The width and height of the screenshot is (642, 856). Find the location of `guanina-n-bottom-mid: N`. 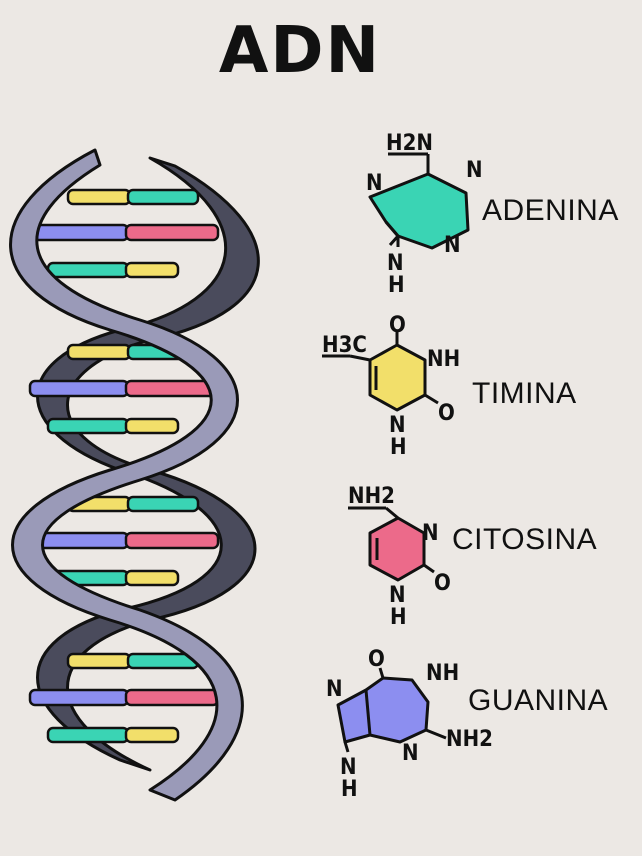

guanina-n-bottom-mid: N is located at coordinates (410, 753).